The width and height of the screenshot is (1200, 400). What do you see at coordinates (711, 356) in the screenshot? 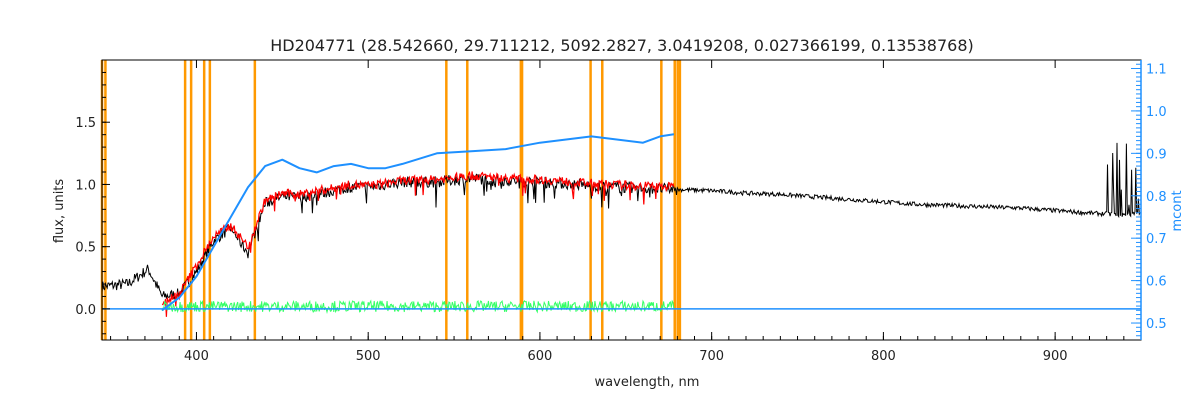
I see `x-tick-label: 700` at bounding box center [711, 356].